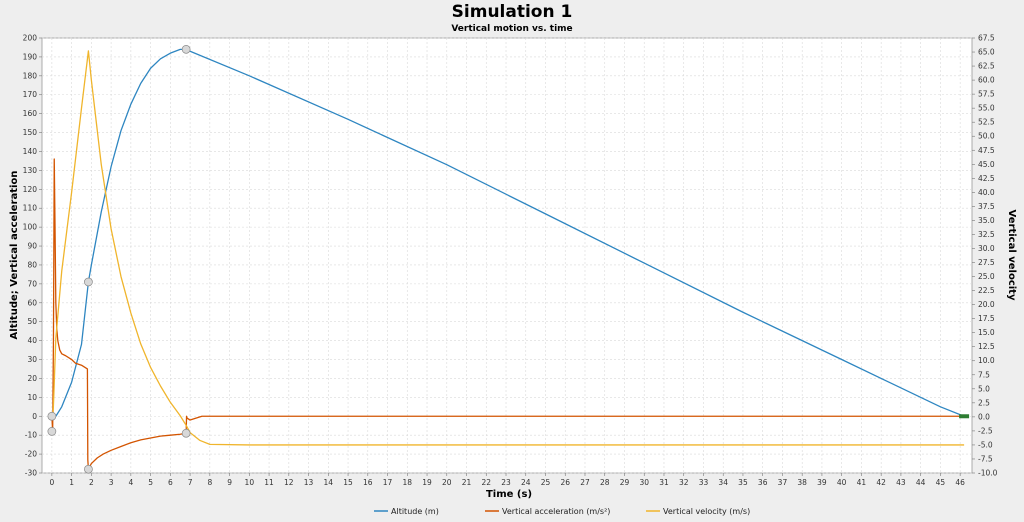 The height and width of the screenshot is (522, 1024). Describe the element at coordinates (329, 482) in the screenshot. I see `x-tick-label: 14` at that location.